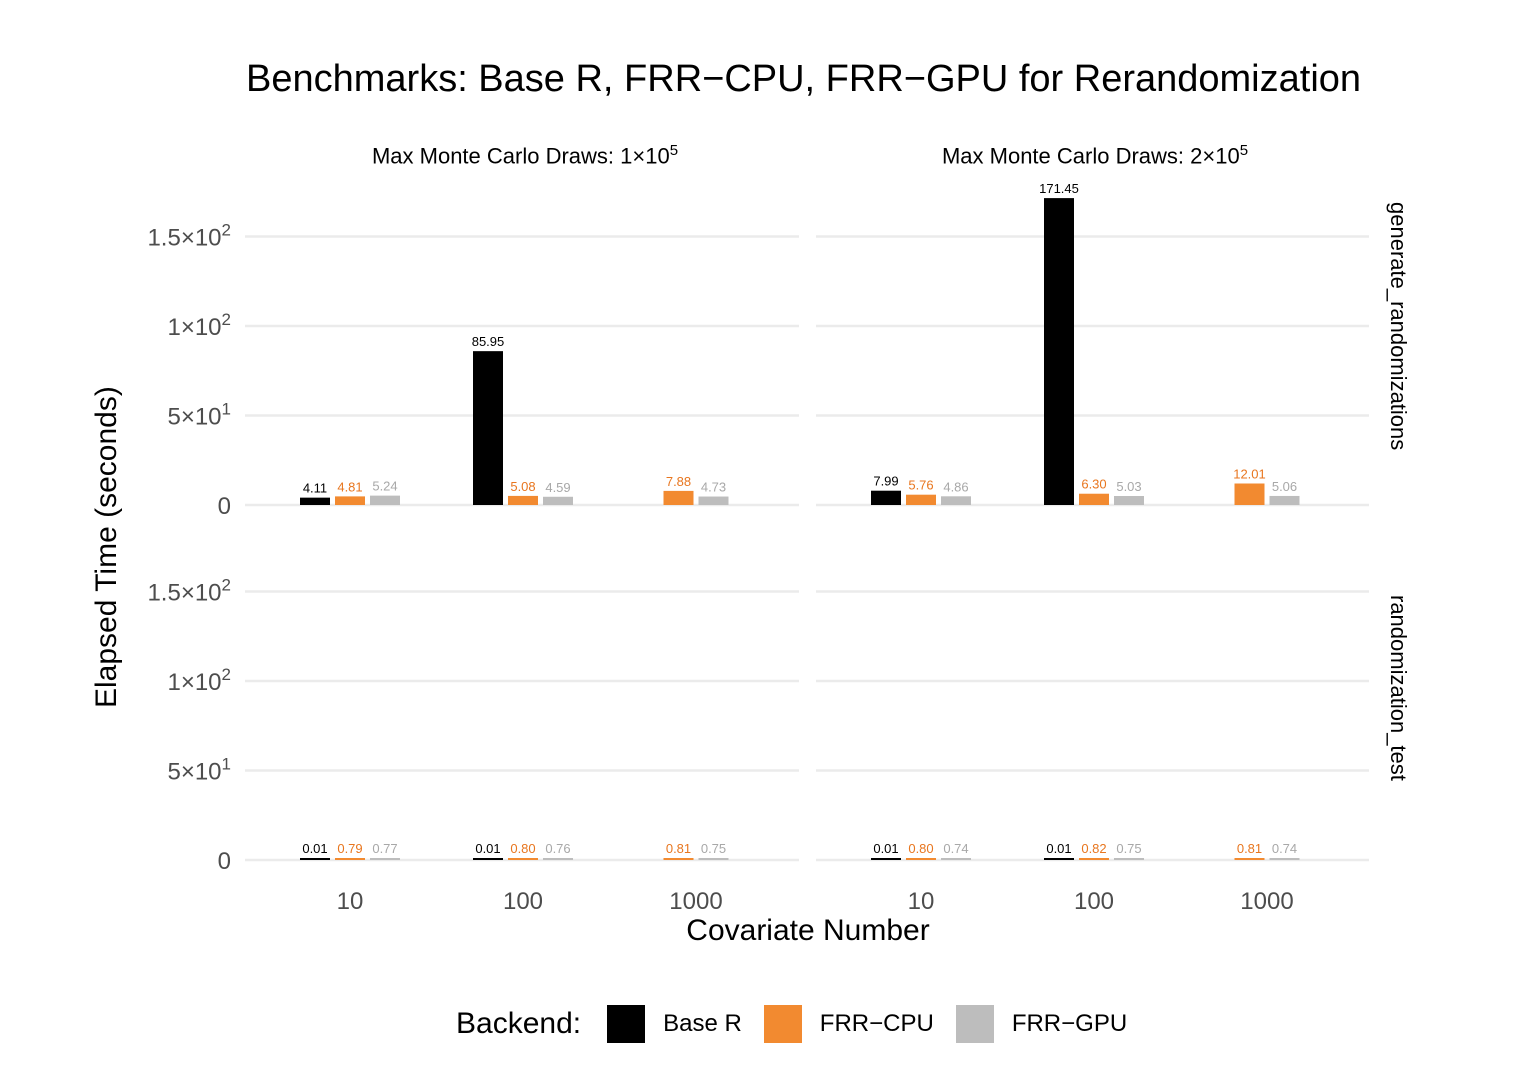  Describe the element at coordinates (1266, 901) in the screenshot. I see `x-tick-label-c1-1000: 1000` at that location.